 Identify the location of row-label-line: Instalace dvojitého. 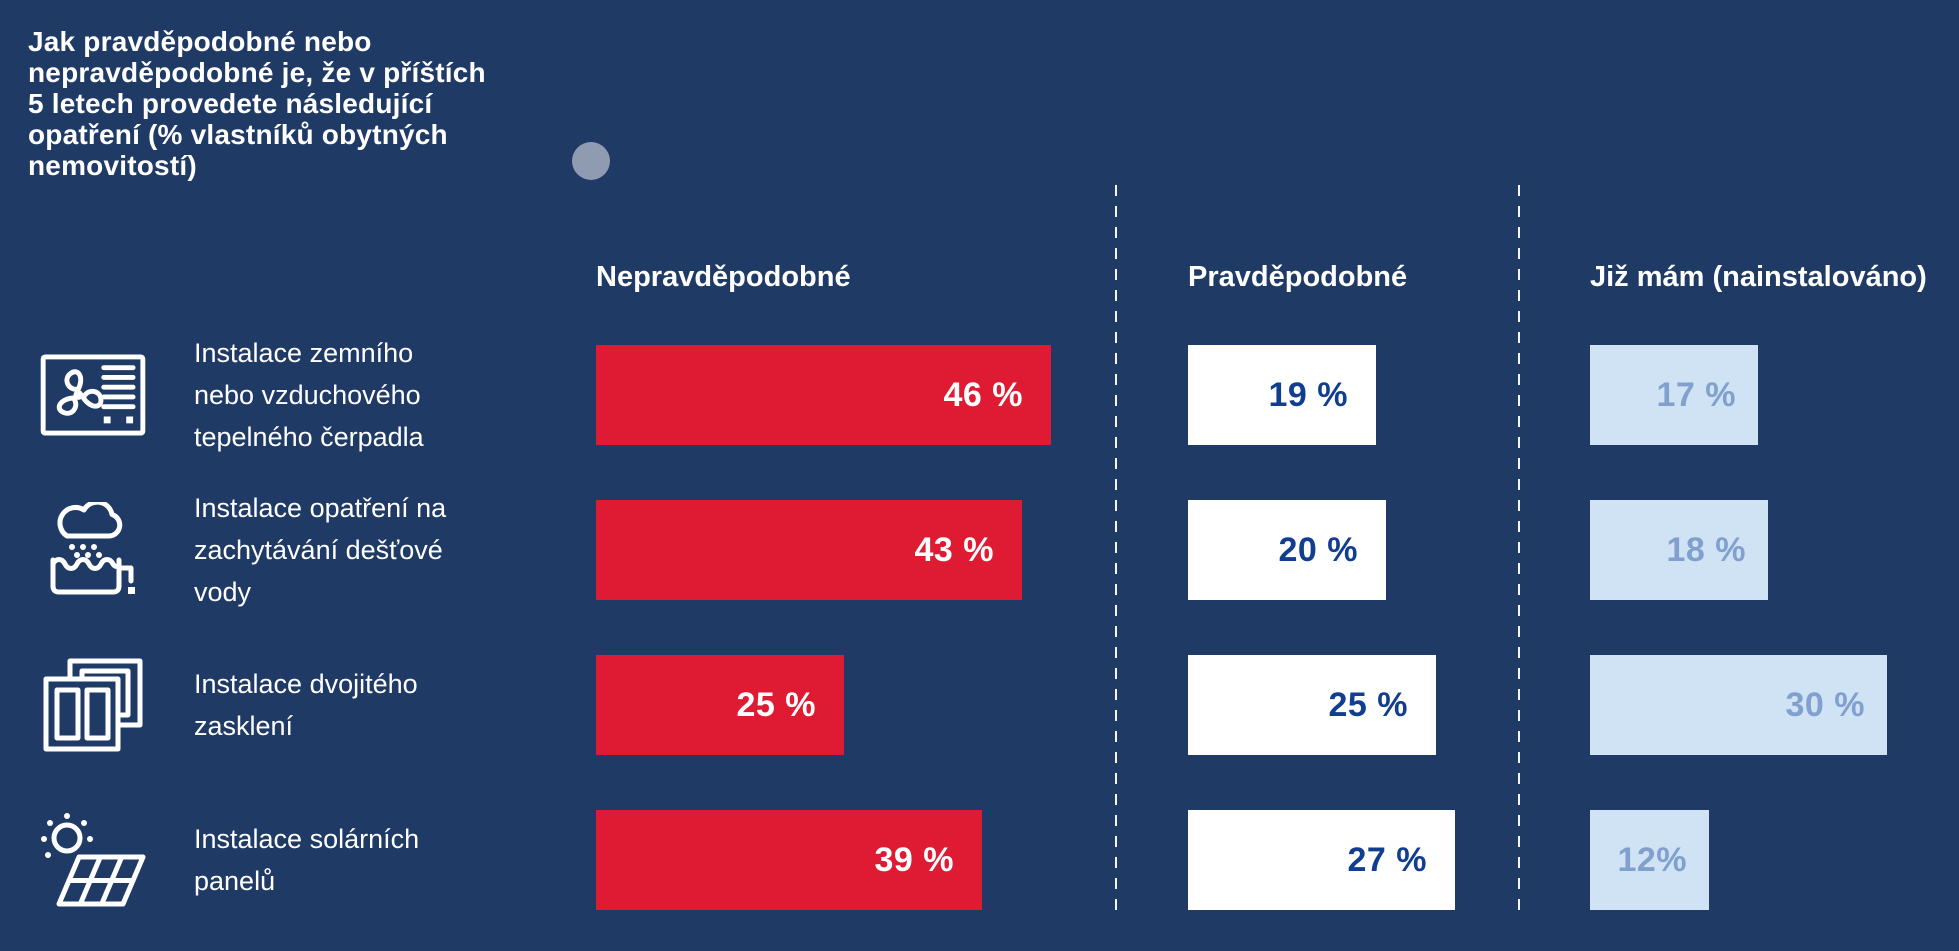
(306, 684).